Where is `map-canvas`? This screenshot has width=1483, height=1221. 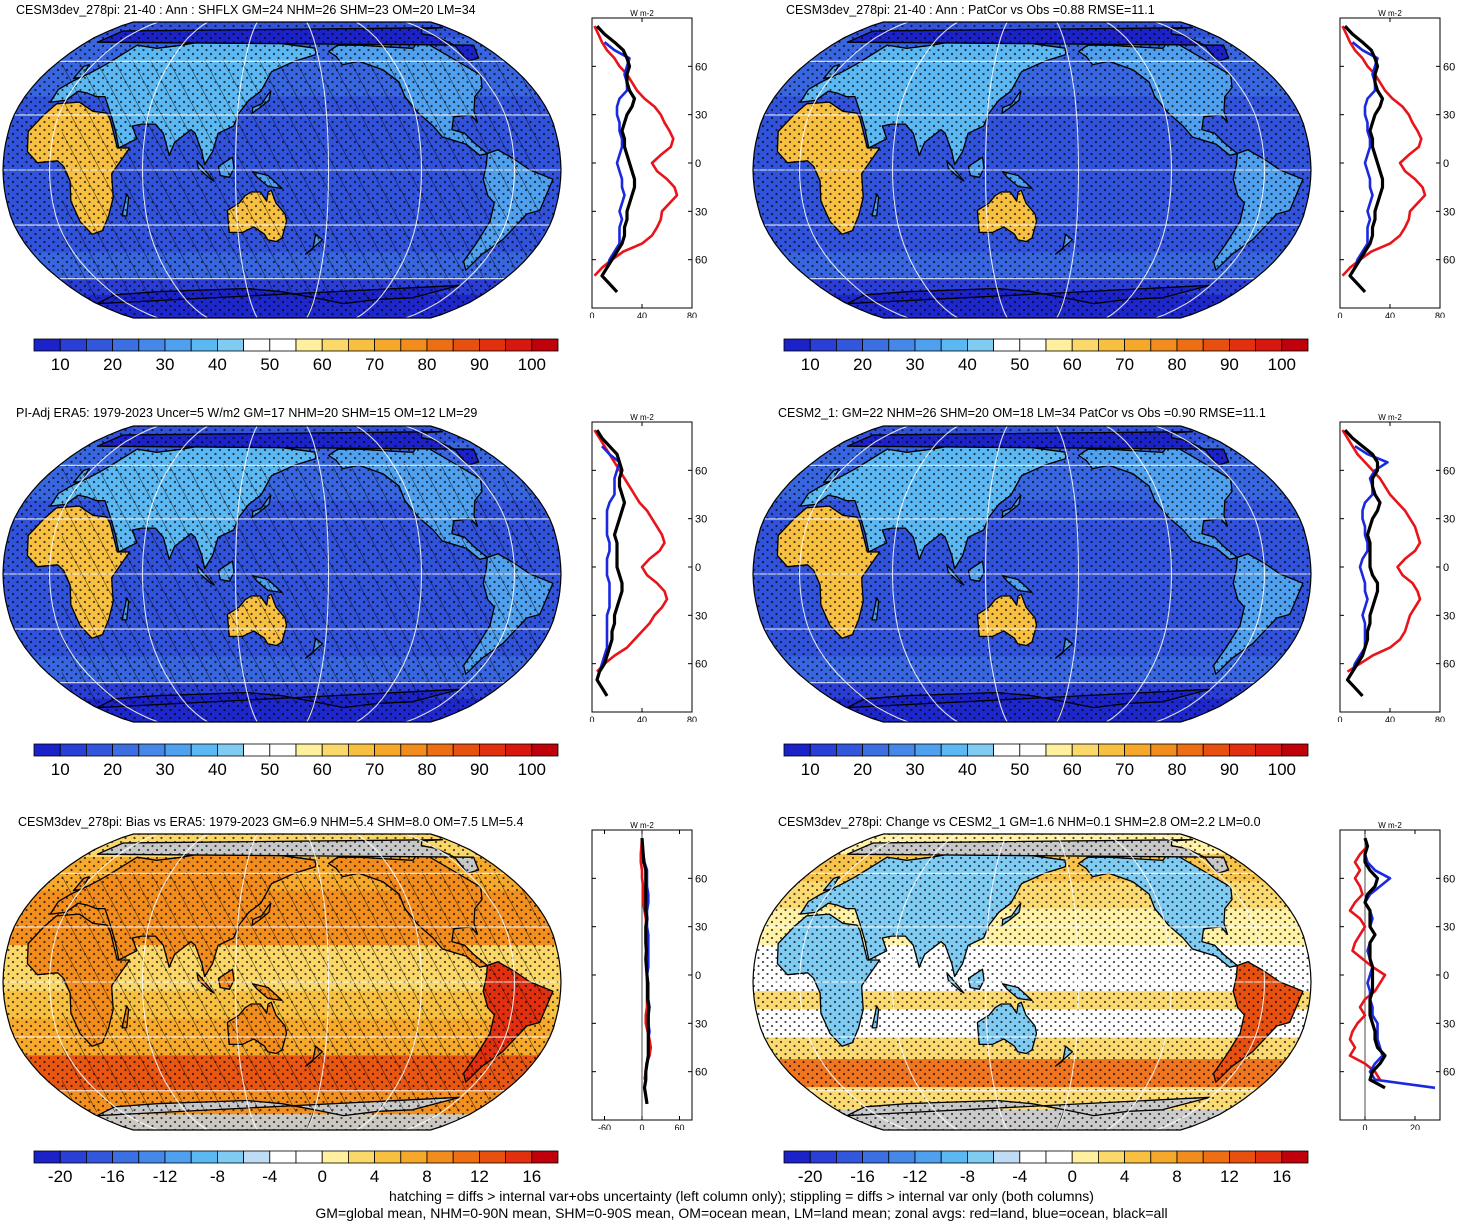
map-canvas is located at coordinates (282, 982).